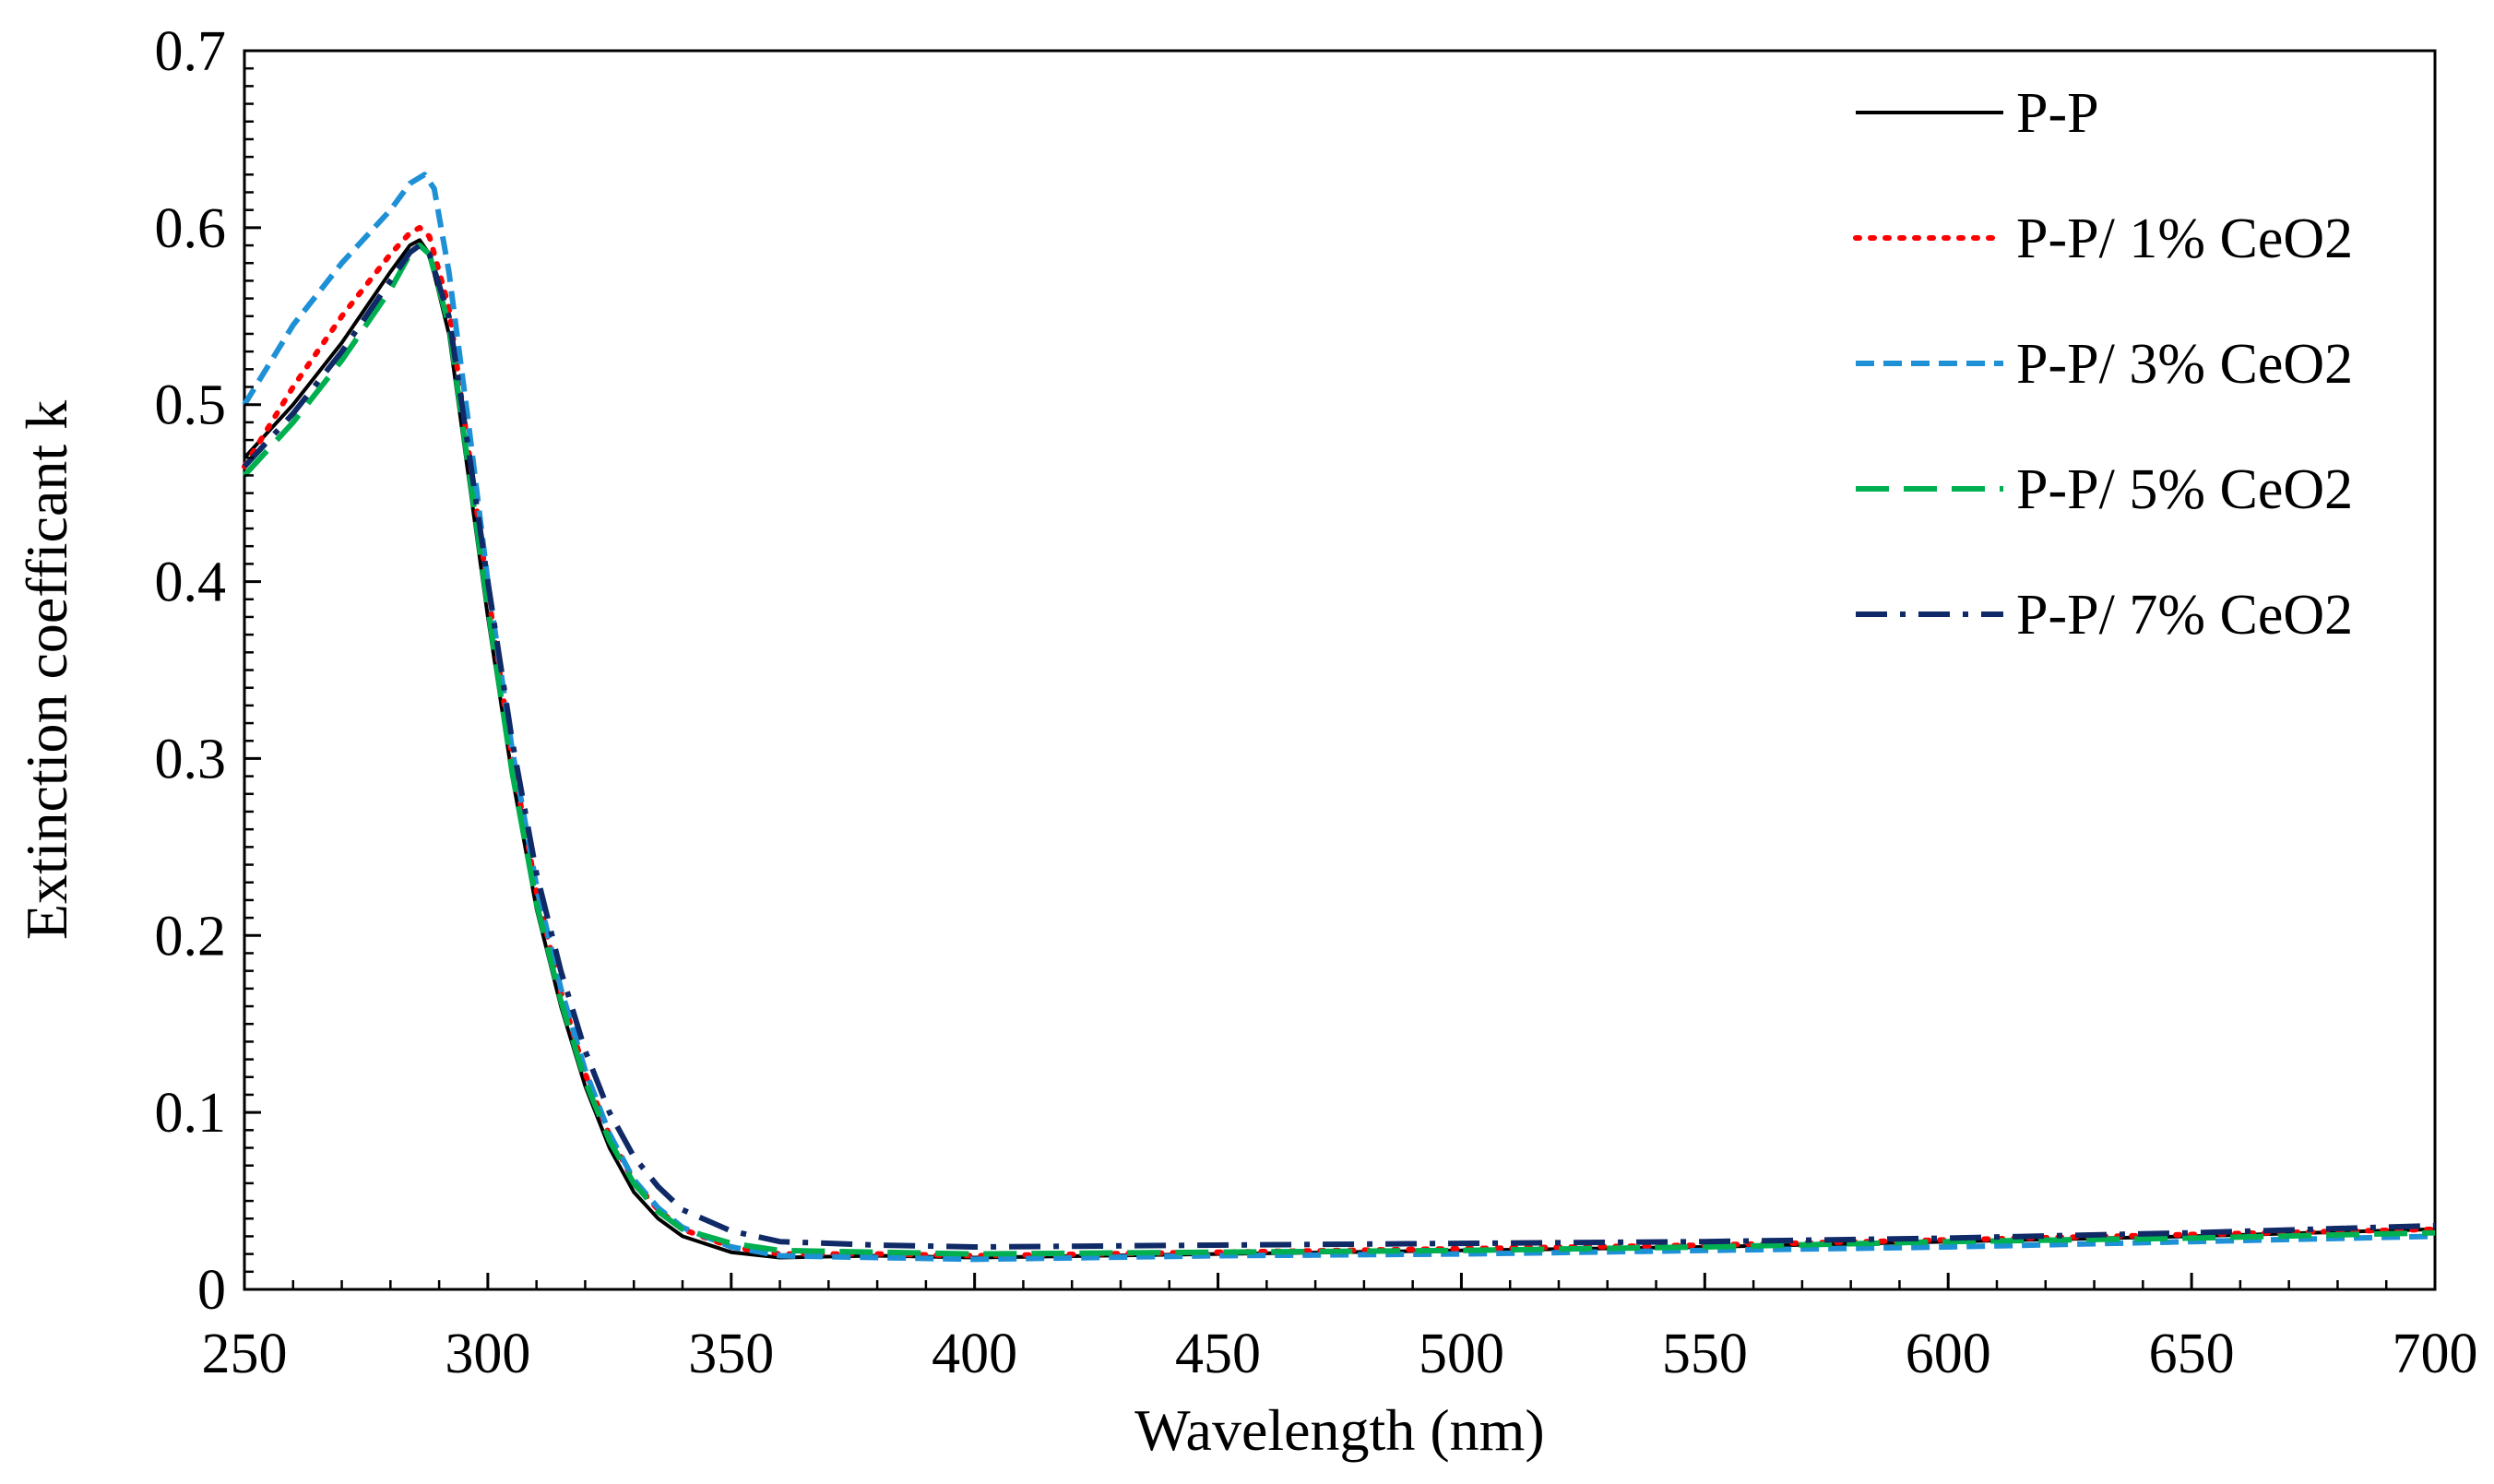 The image size is (2494, 1484). I want to click on x-tick-label: 300, so click(488, 1354).